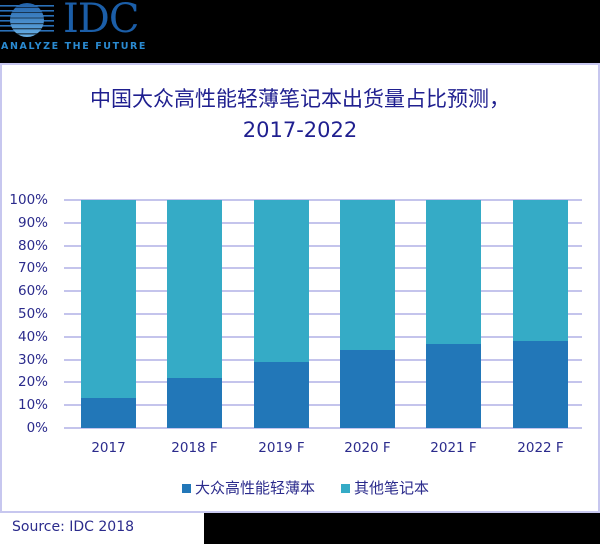  What do you see at coordinates (32, 245) in the screenshot?
I see `y-axis-tick-label: 80%` at bounding box center [32, 245].